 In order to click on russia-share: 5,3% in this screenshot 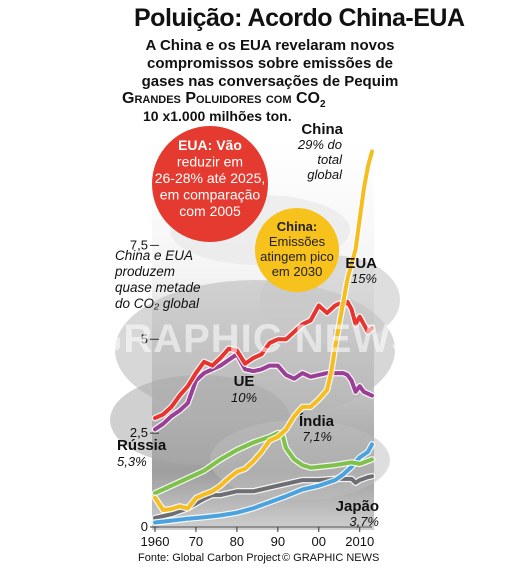, I will do `click(132, 461)`.